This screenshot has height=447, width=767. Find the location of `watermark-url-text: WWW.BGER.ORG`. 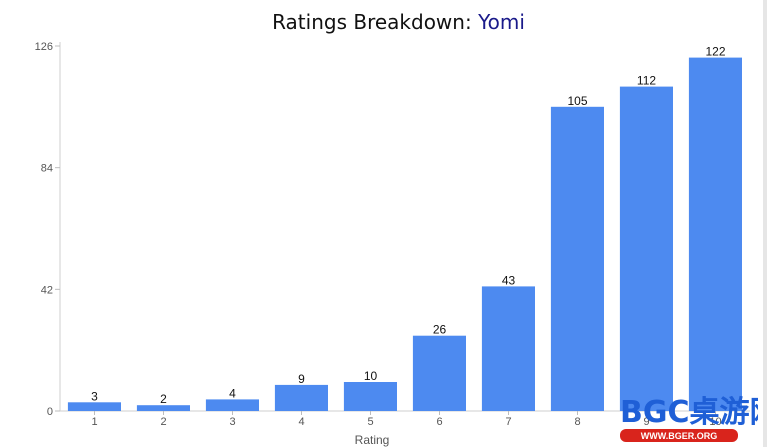

watermark-url-text: WWW.BGER.ORG is located at coordinates (679, 436).